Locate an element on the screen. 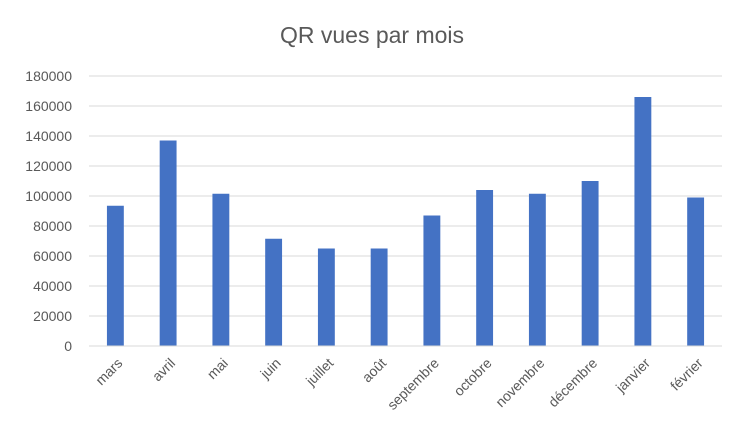  y-tick-label: 120000 is located at coordinates (48, 166).